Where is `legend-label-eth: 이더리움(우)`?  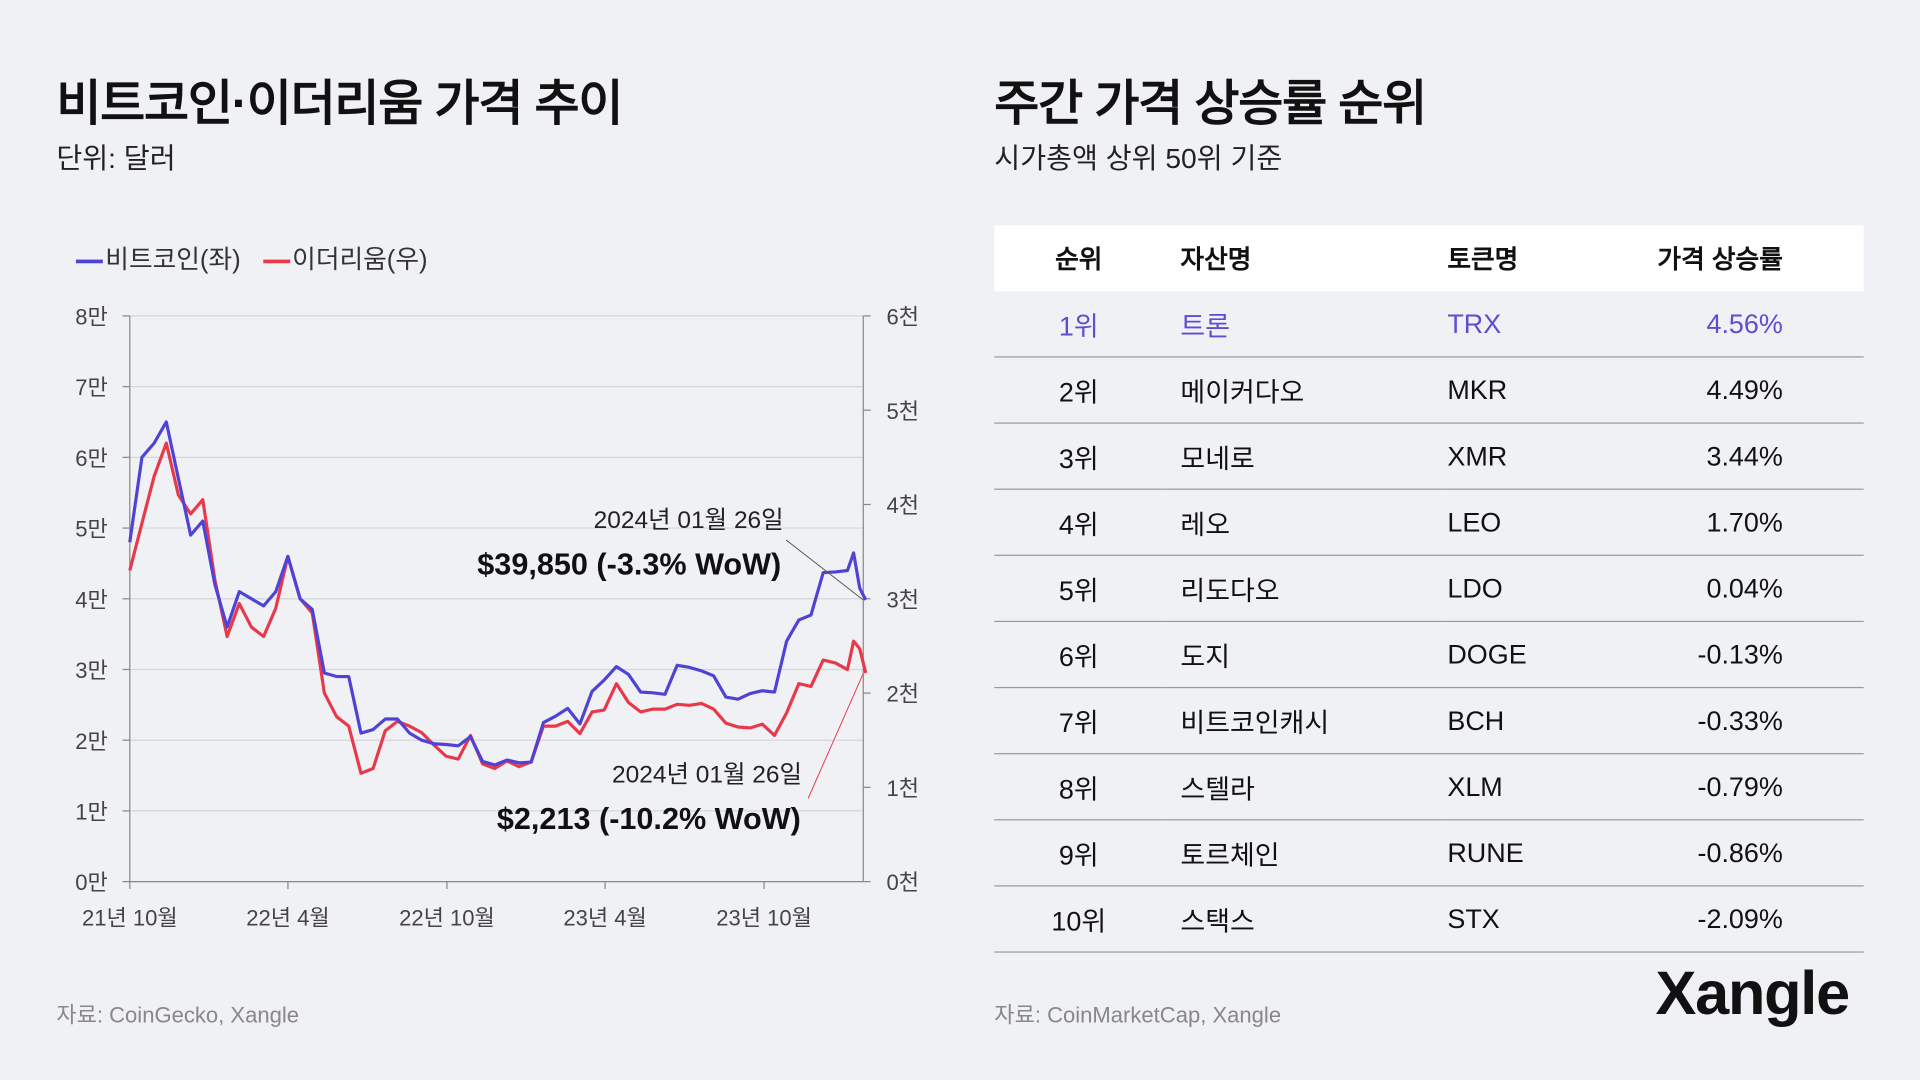 legend-label-eth: 이더리움(우) is located at coordinates (360, 260).